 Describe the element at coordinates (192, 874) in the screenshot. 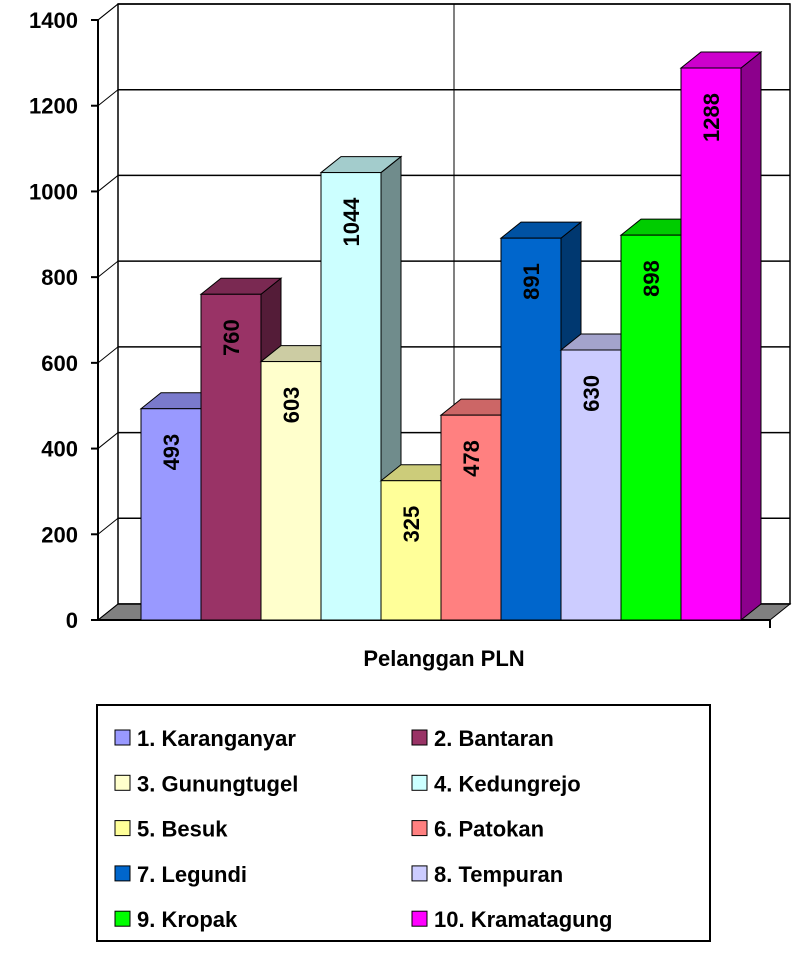

I see `legend-label: 7. Legundi` at that location.